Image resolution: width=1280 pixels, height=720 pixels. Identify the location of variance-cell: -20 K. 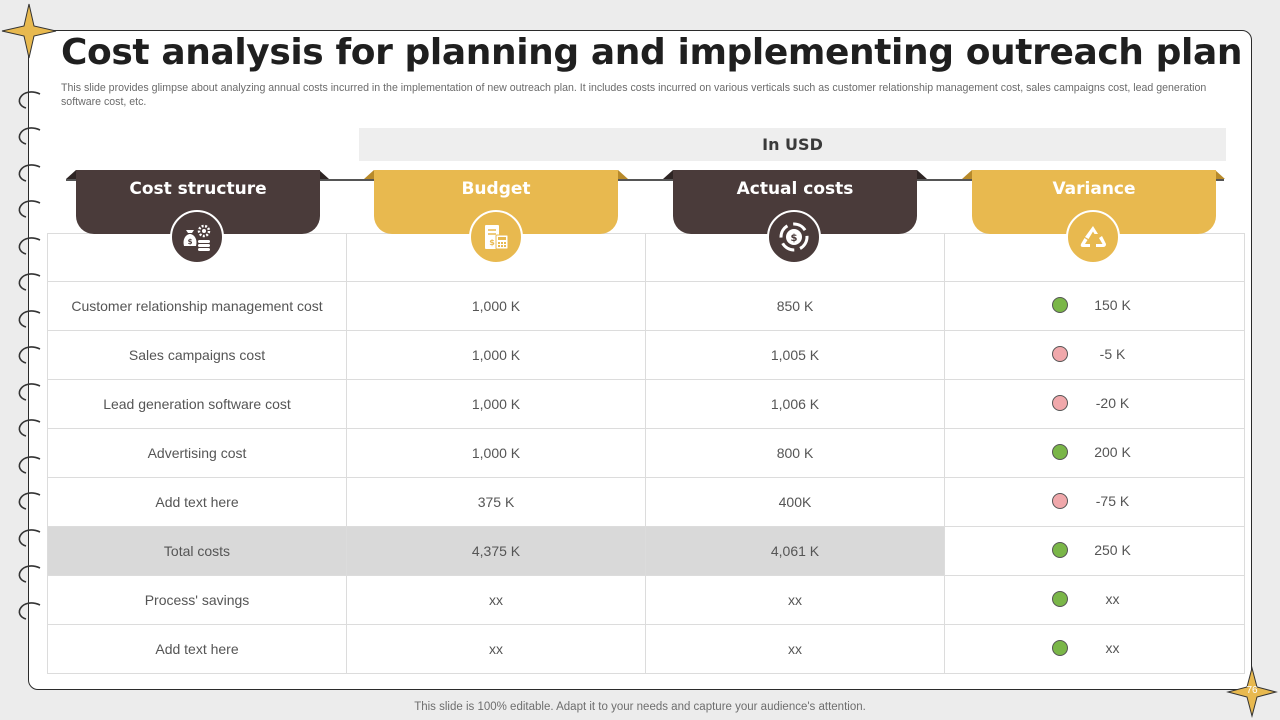
(1094, 404).